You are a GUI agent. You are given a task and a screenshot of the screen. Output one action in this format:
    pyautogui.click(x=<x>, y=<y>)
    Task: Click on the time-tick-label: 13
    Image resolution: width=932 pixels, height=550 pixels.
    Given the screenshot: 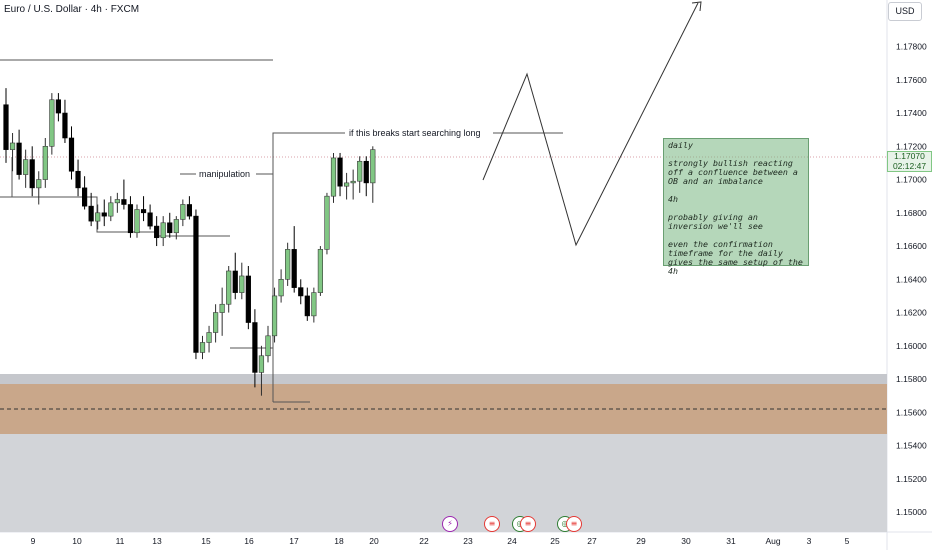 What is the action you would take?
    pyautogui.click(x=157, y=541)
    